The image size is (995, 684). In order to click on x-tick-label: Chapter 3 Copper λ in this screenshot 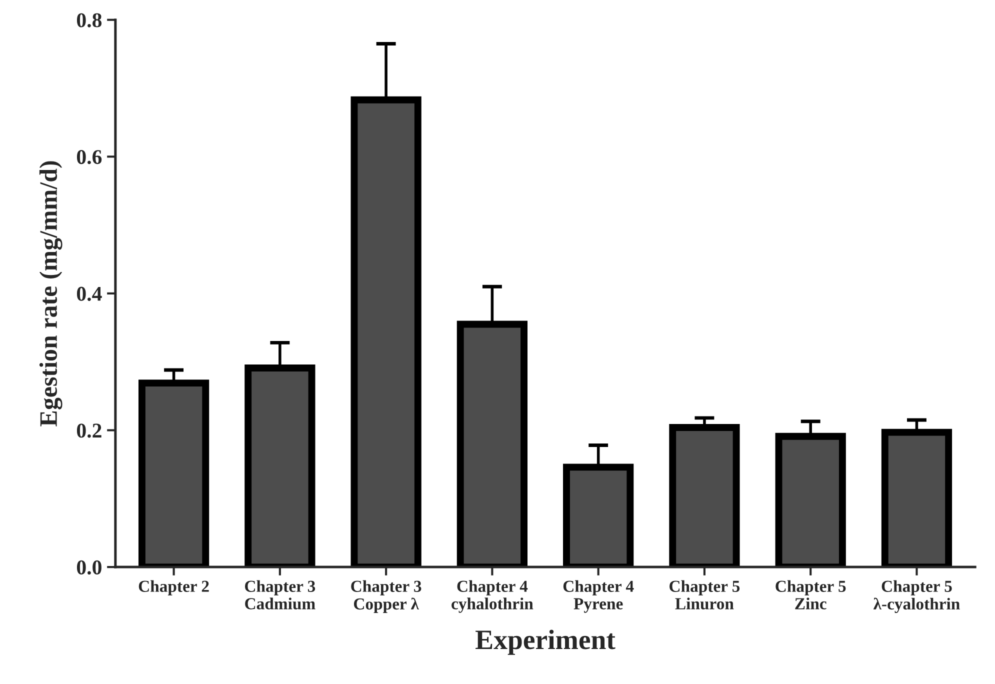, I will do `click(386, 596)`.